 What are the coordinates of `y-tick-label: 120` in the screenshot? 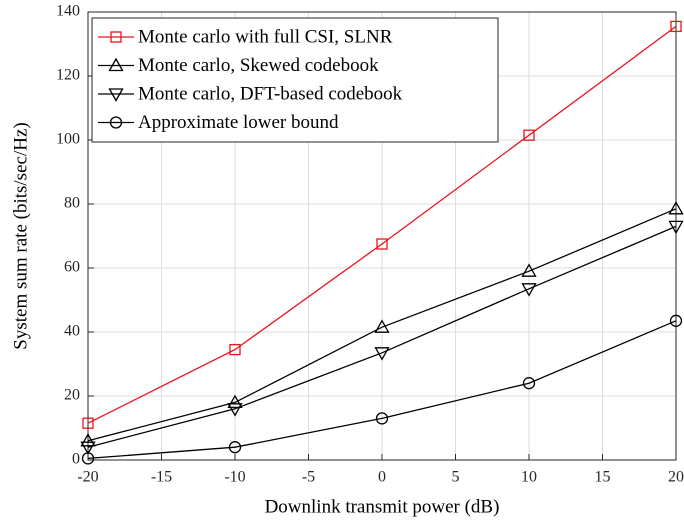 It's located at (68, 75).